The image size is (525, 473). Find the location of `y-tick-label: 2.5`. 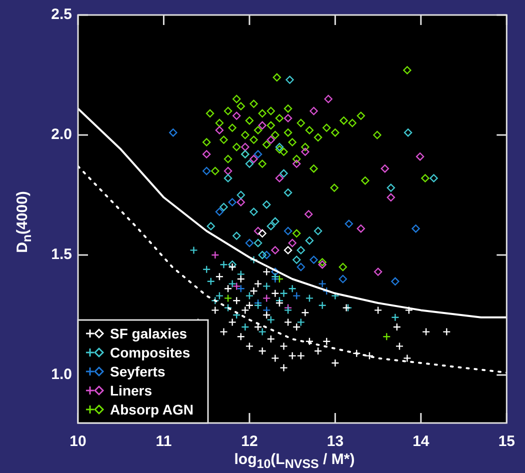

y-tick-label: 2.5 is located at coordinates (61, 15).